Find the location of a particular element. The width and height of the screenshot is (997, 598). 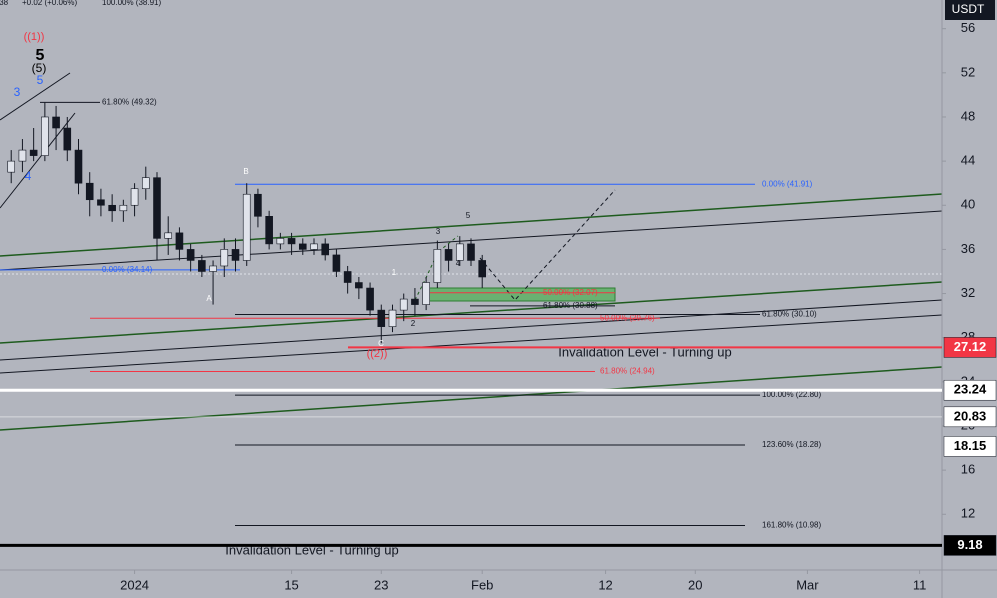

currency-box is located at coordinates (970, 10).